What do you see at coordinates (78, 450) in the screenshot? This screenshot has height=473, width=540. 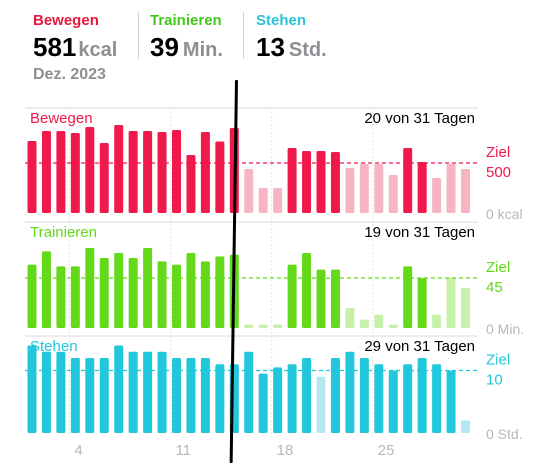 I see `x-tick-label: 4` at bounding box center [78, 450].